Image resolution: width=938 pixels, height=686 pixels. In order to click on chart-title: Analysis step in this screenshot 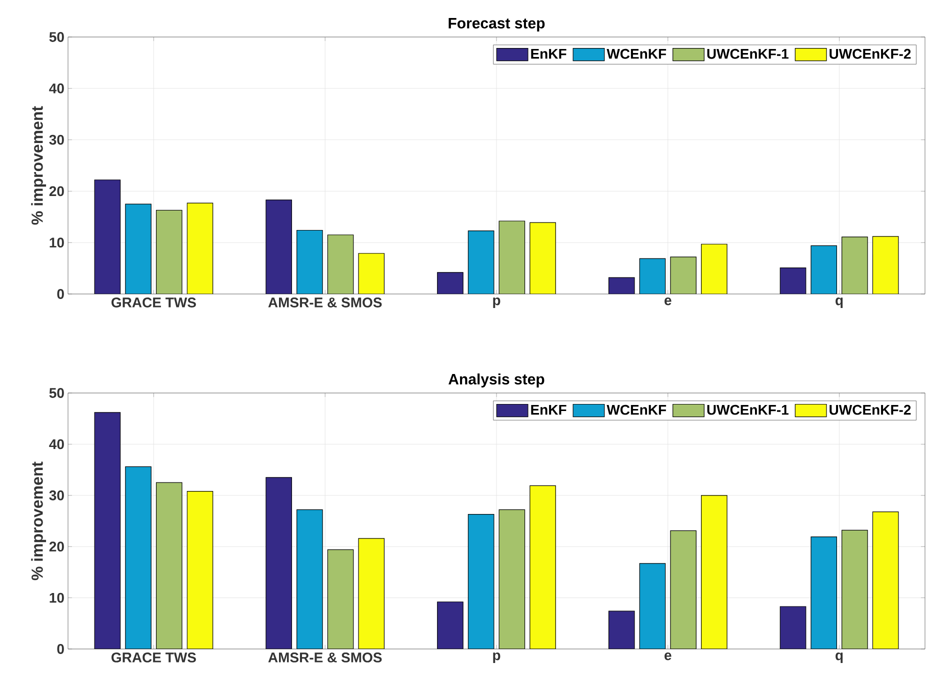, I will do `click(496, 380)`.